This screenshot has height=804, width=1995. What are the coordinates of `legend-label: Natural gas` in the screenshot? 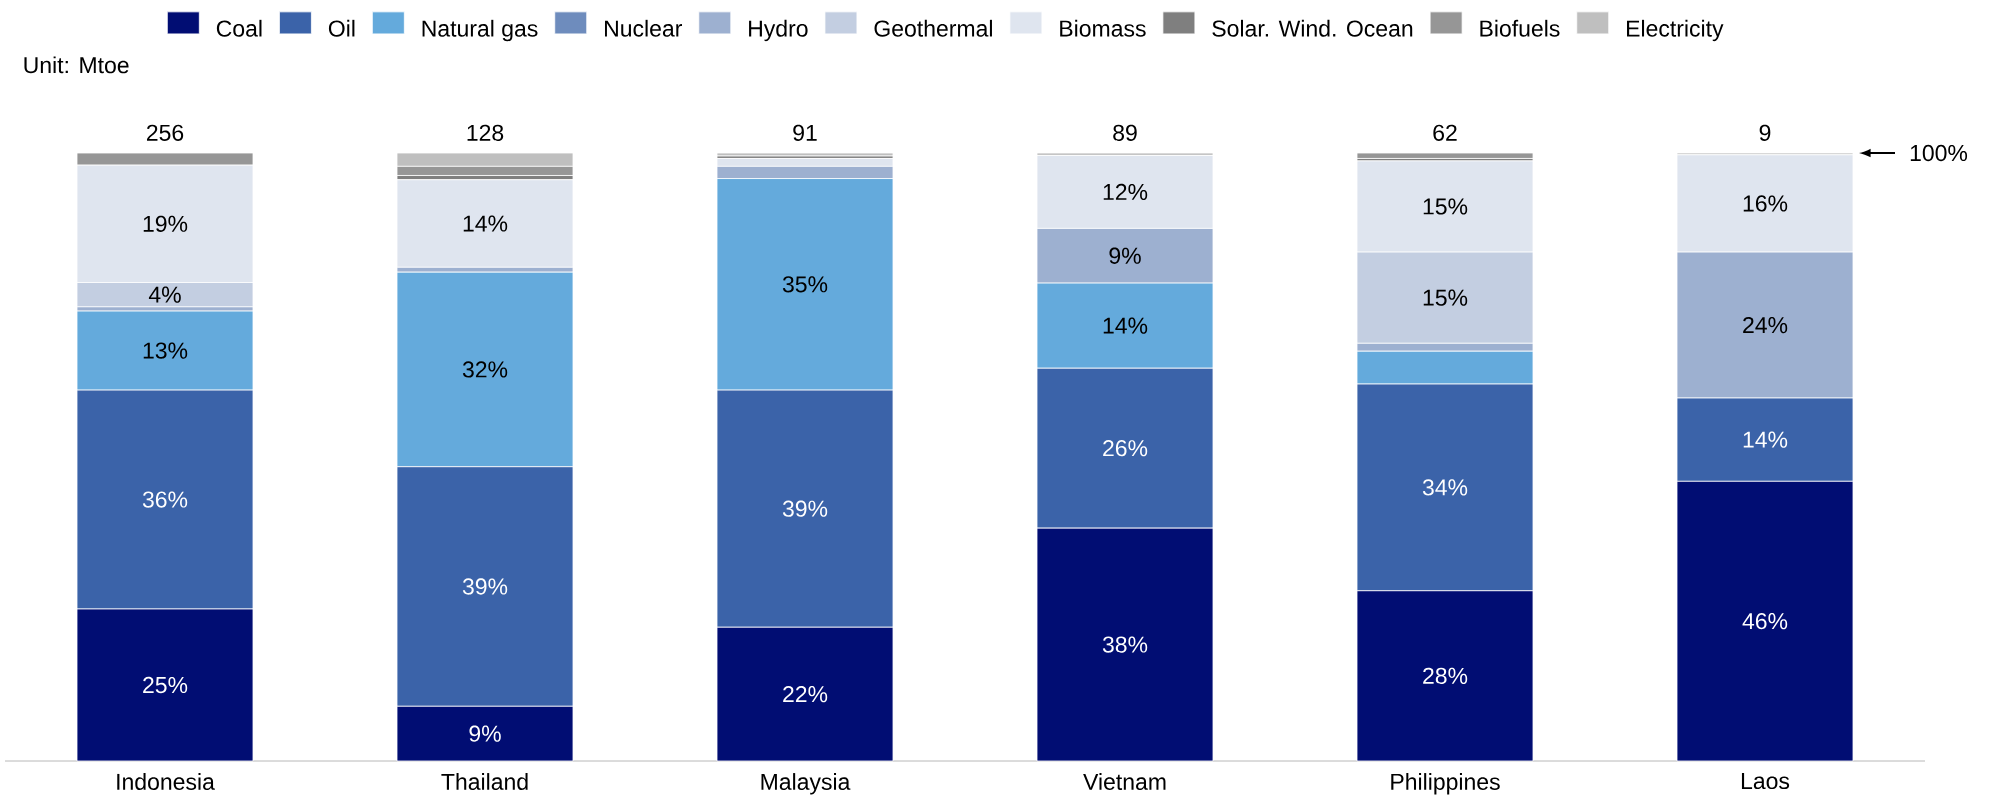 It's located at (480, 30).